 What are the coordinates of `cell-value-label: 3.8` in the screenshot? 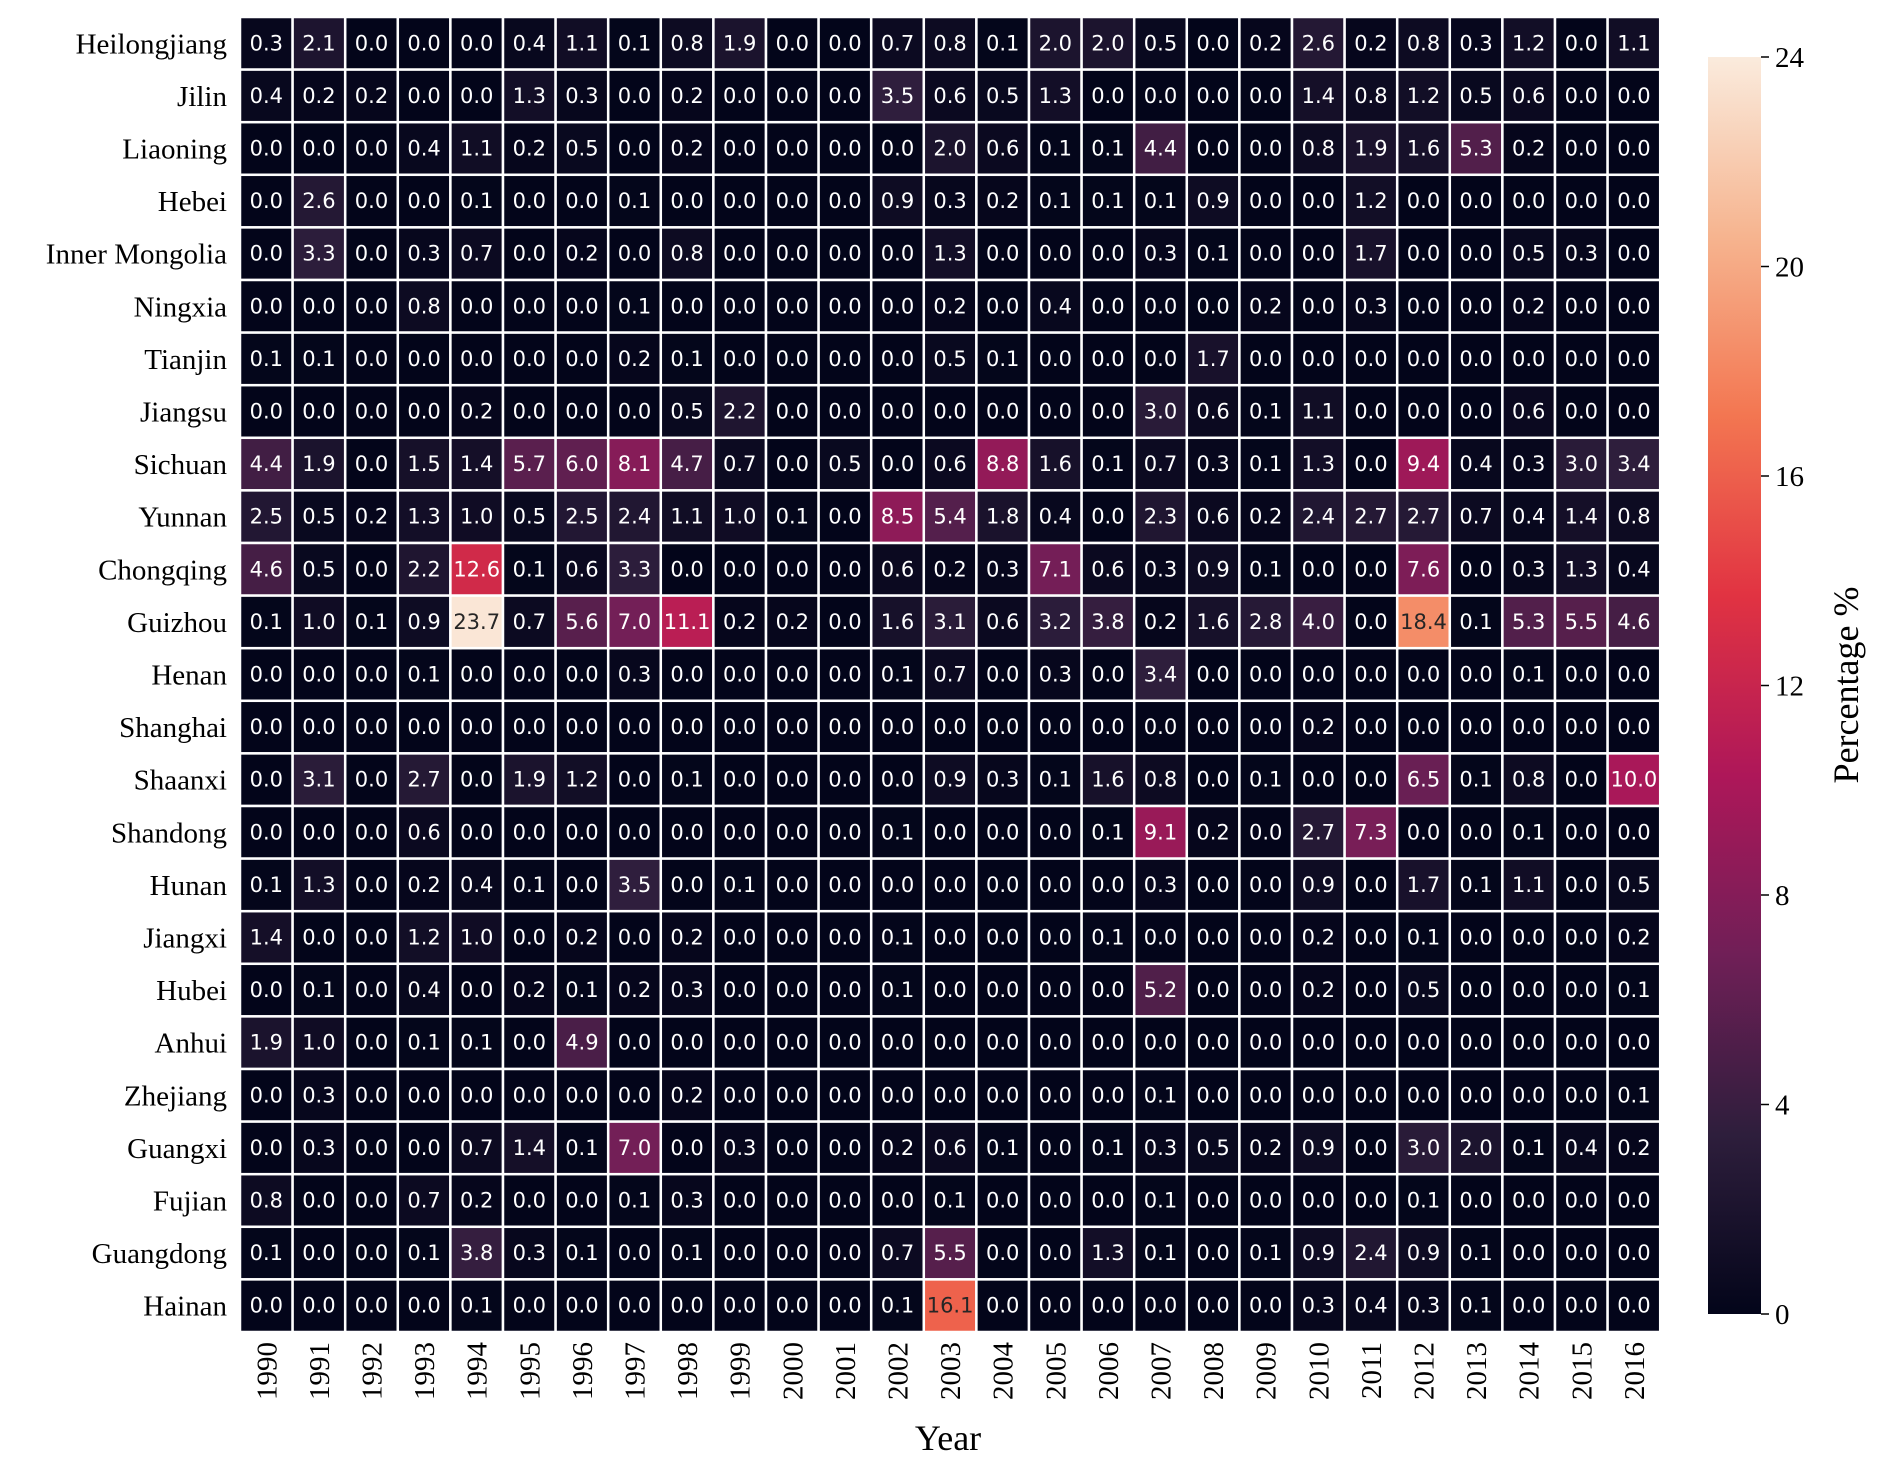 It's located at (1107, 622).